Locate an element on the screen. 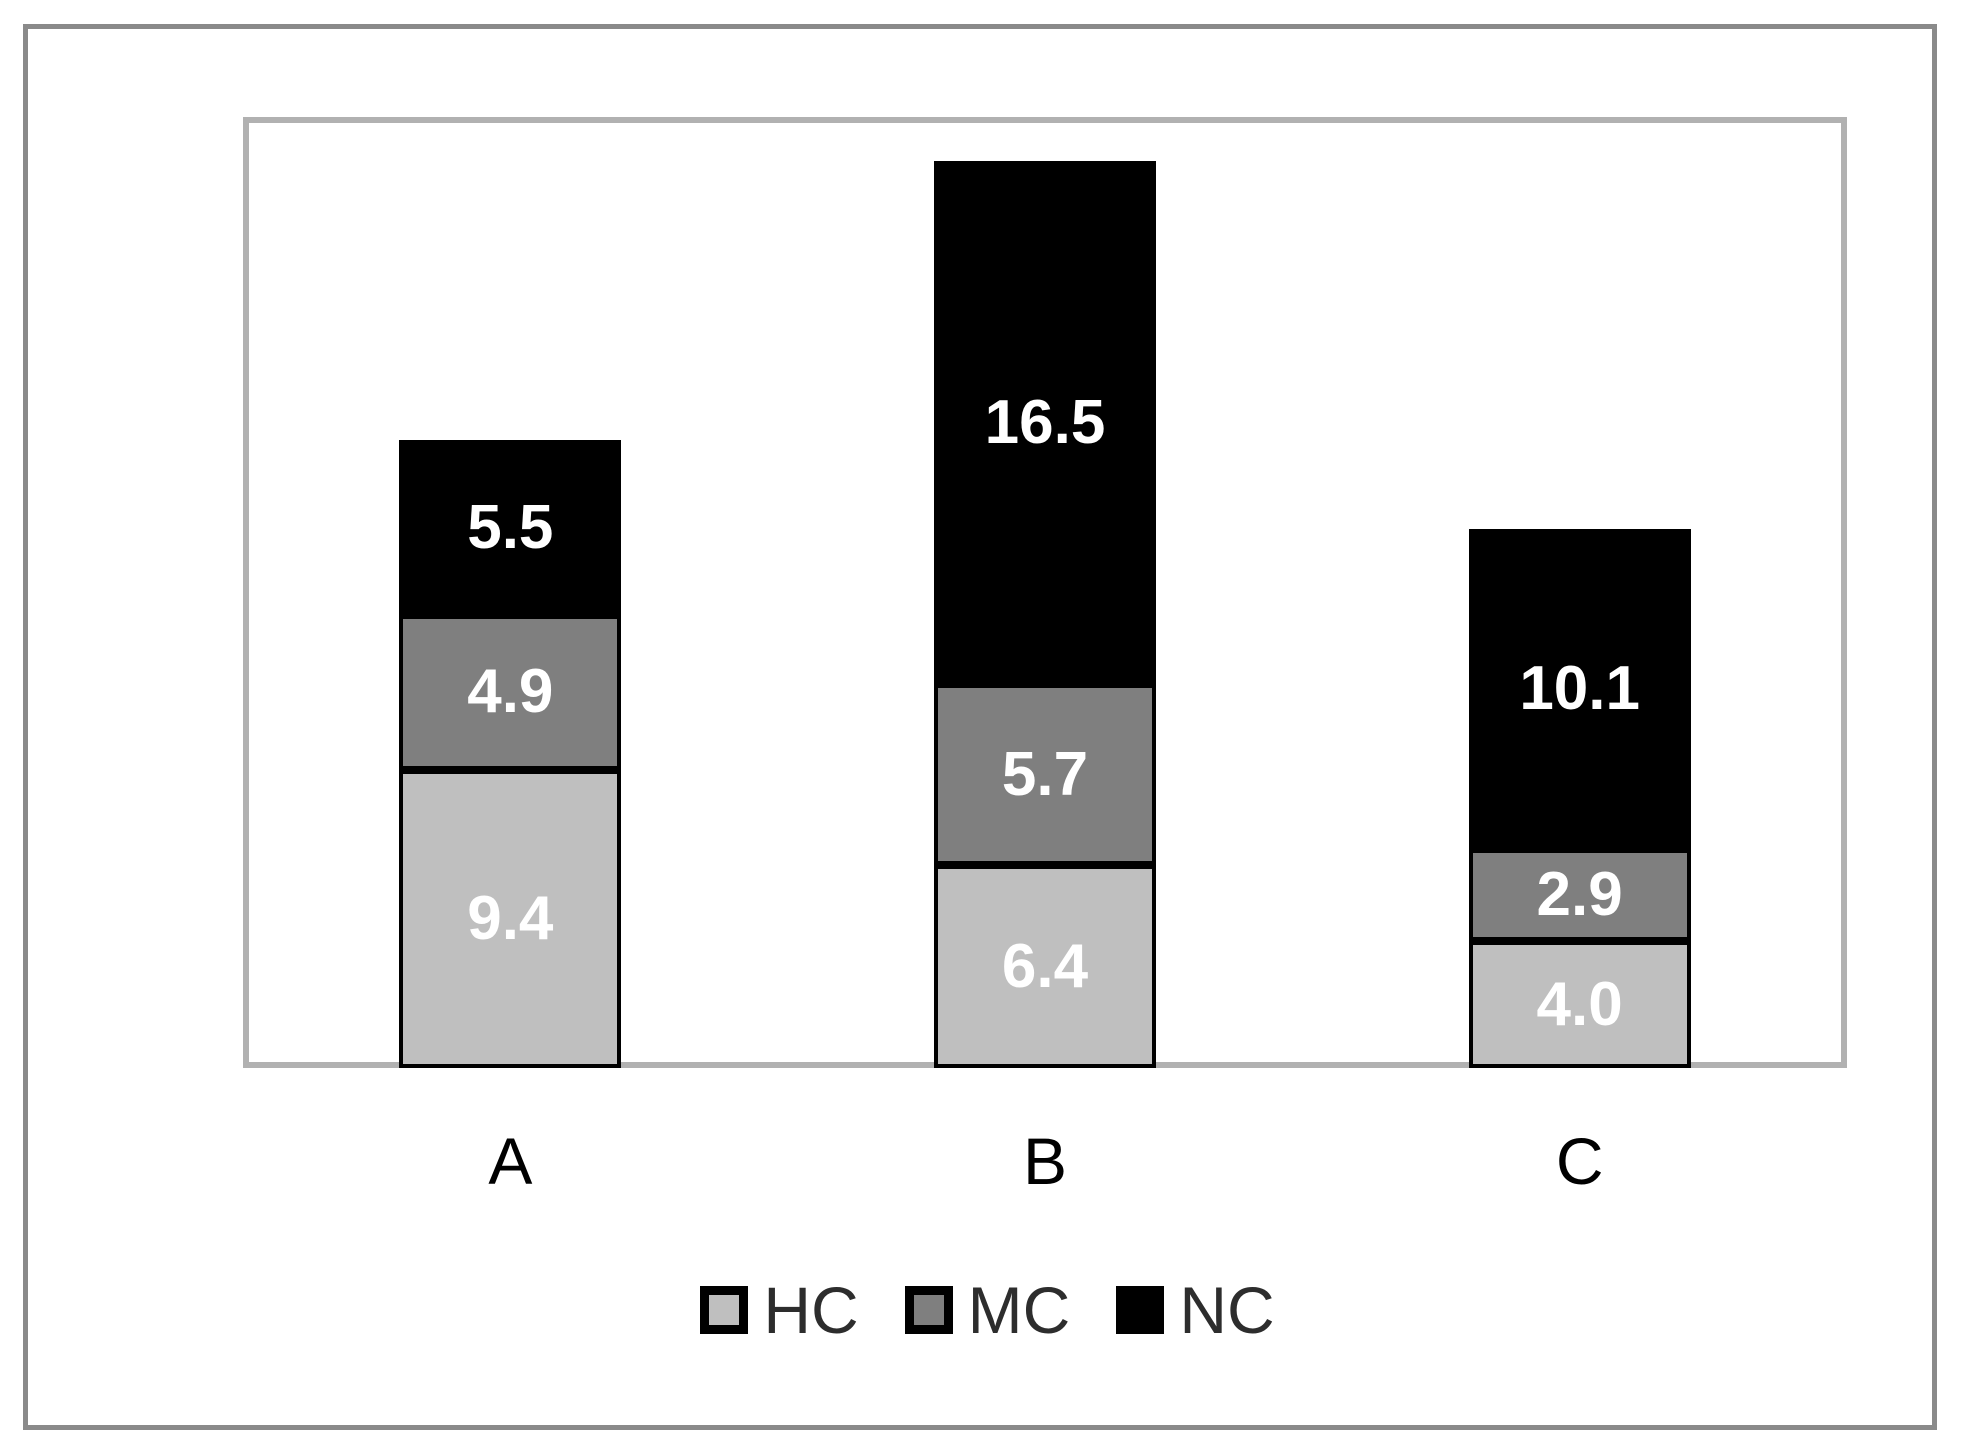  segment-mc-c: 2.9 is located at coordinates (1579, 895).